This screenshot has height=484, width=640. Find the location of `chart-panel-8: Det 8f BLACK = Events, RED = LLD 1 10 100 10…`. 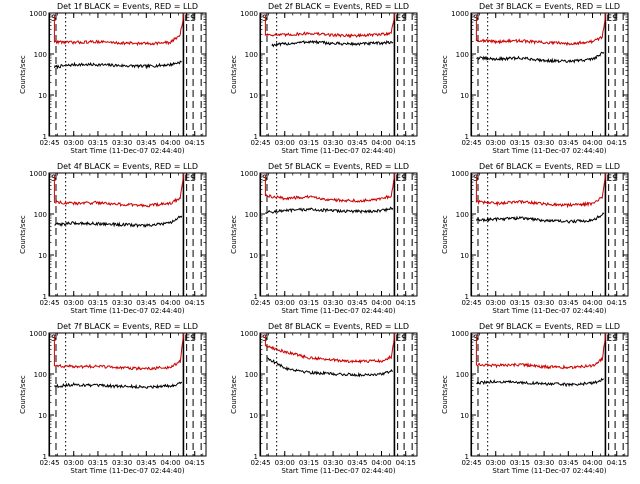

chart-panel-8: Det 8f BLACK = Events, RED = LLD 1 10 100 10… is located at coordinates (324, 398).